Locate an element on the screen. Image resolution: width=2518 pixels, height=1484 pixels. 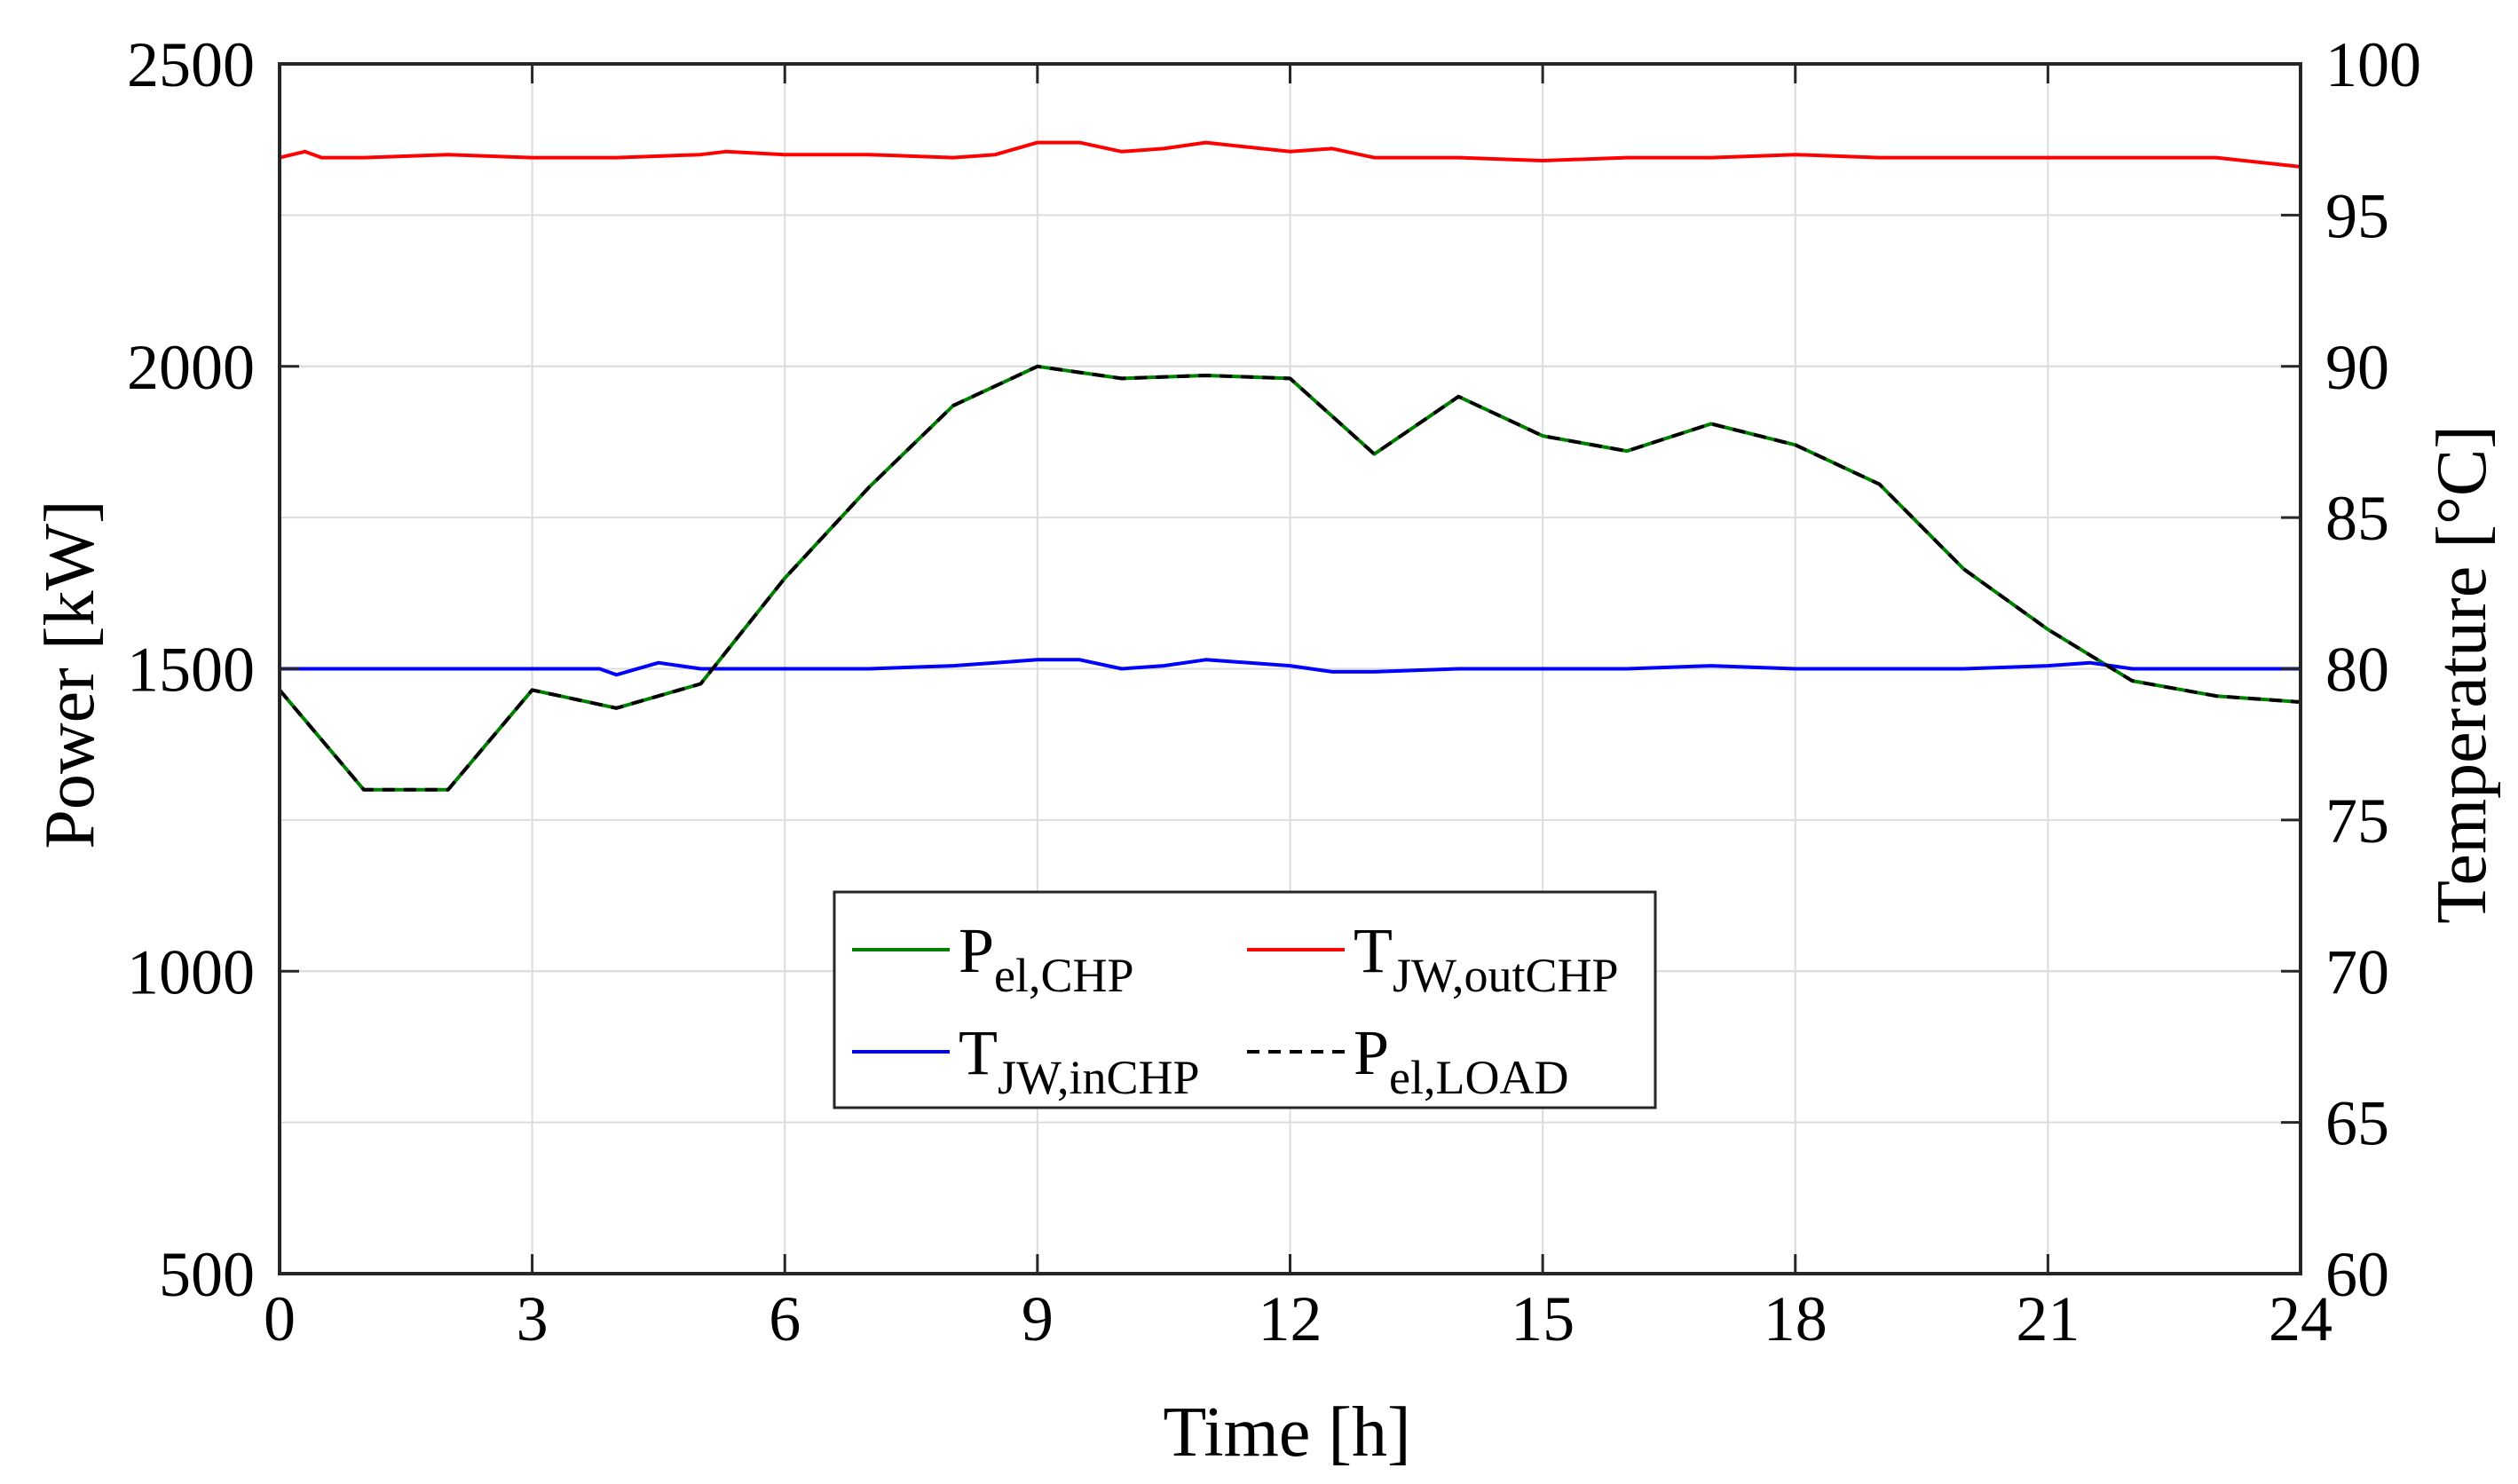
x-tick-label: 18 is located at coordinates (1795, 1318).